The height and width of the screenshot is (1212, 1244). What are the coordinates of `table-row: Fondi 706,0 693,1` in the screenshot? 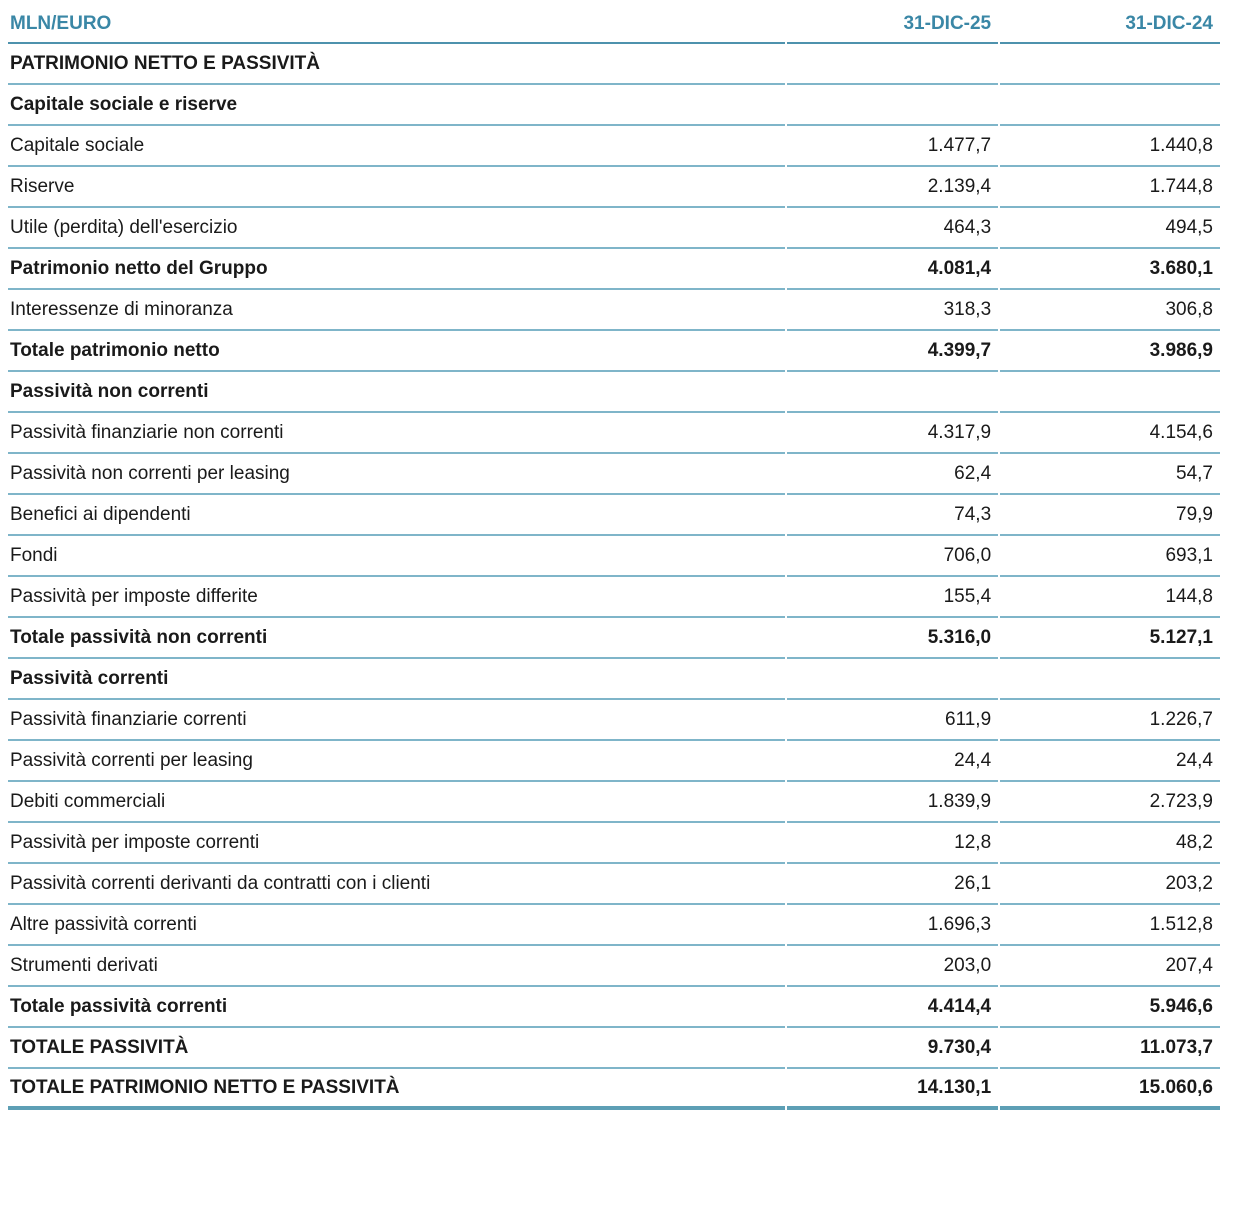 It's located at (614, 556).